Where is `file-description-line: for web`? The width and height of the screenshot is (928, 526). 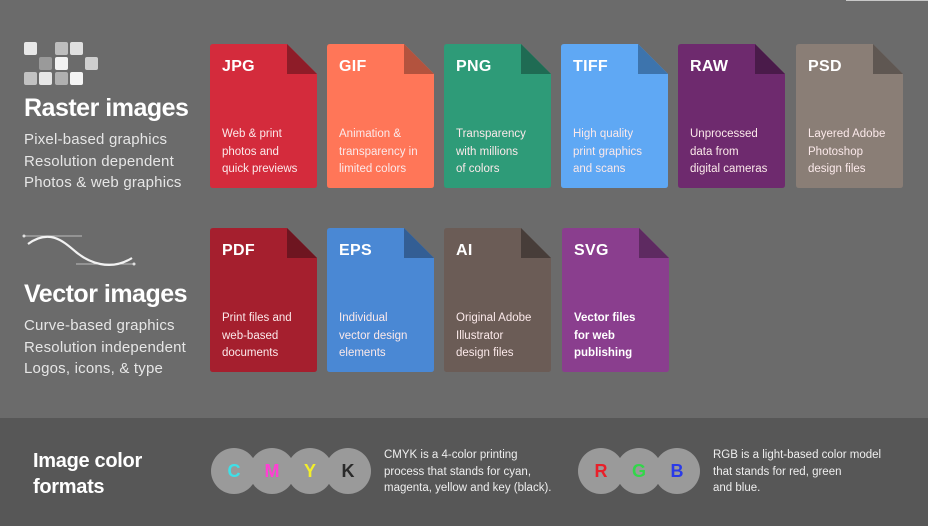 file-description-line: for web is located at coordinates (594, 335).